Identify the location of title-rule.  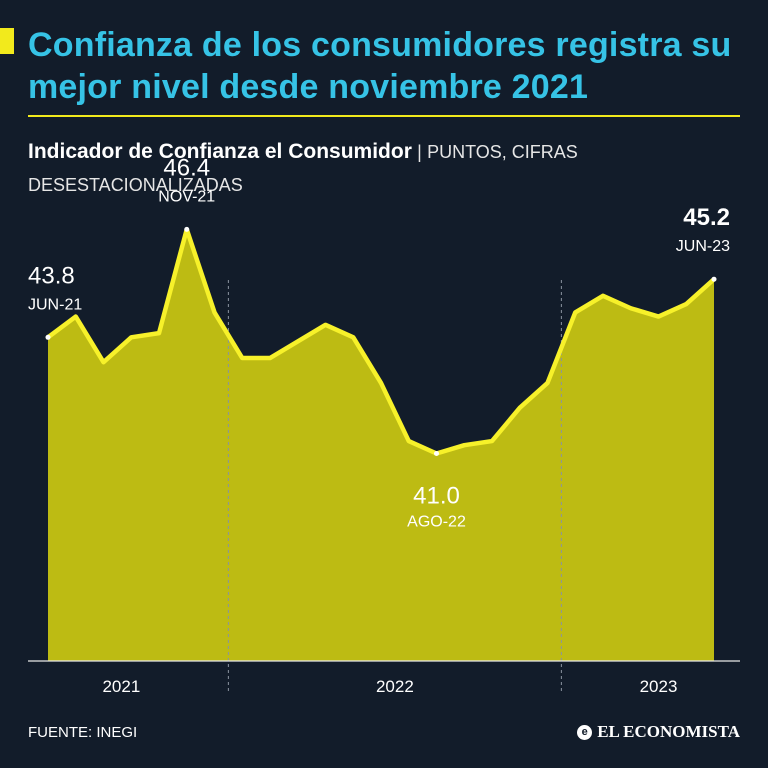
(384, 116).